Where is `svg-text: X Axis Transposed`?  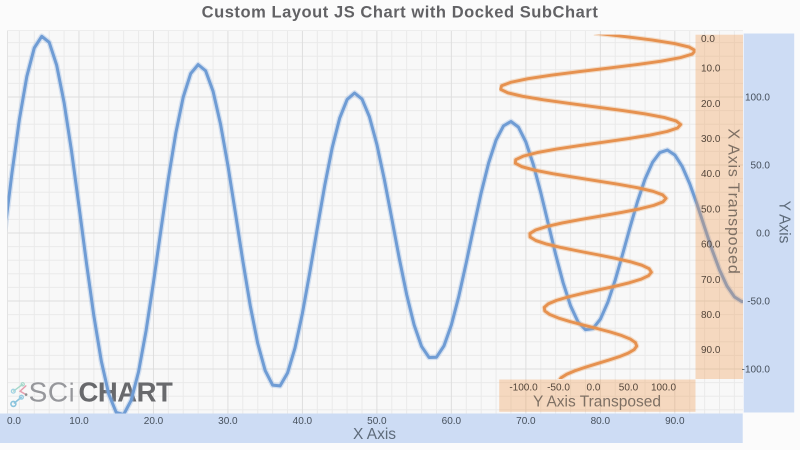
svg-text: X Axis Transposed is located at coordinates (733, 201).